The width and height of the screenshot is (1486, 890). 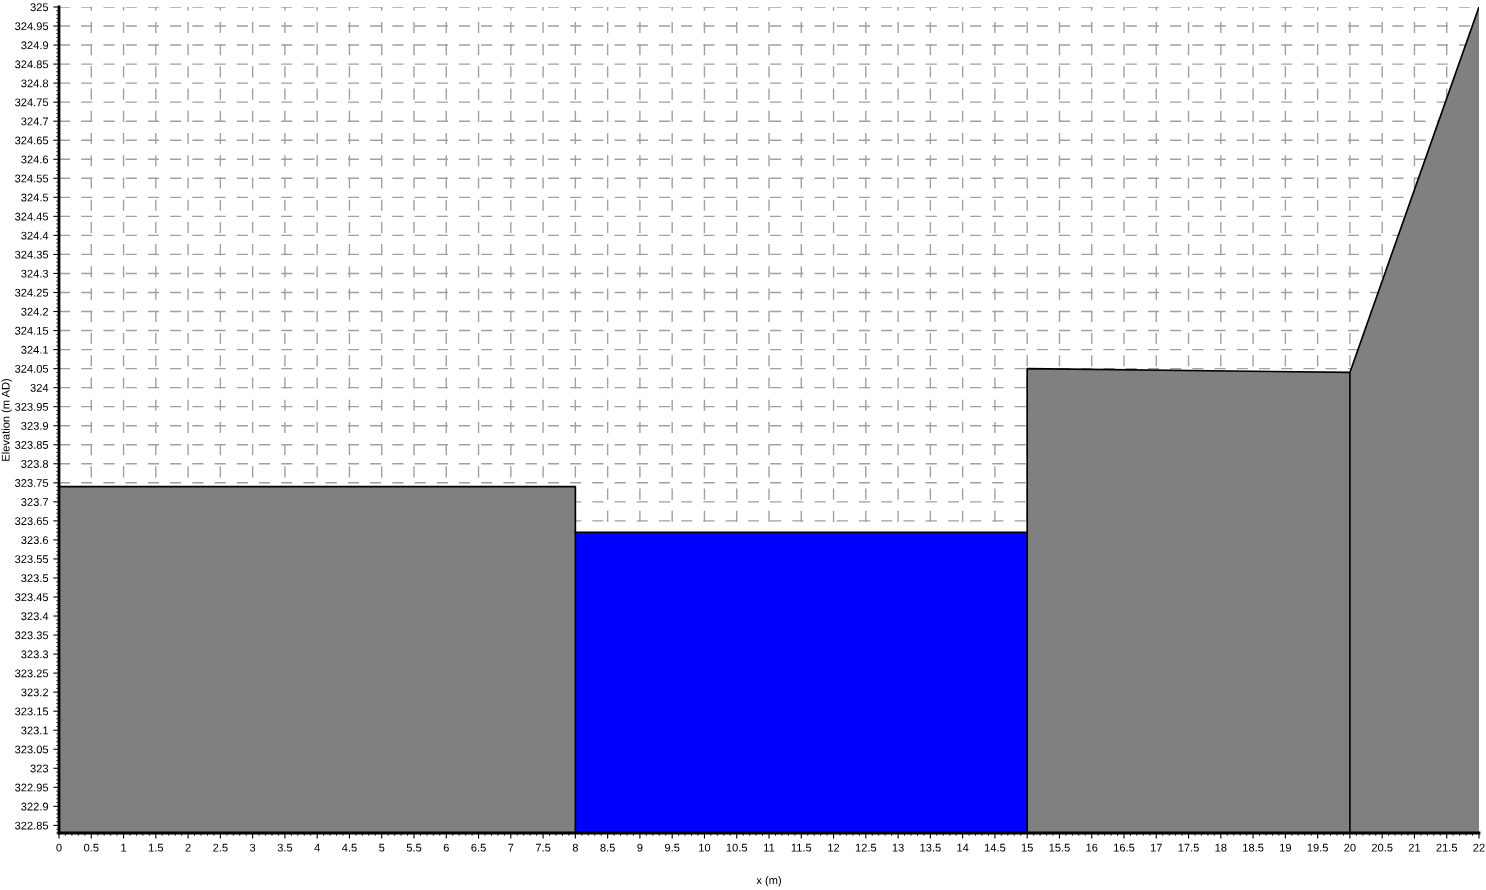 What do you see at coordinates (1350, 847) in the screenshot?
I see `x-tick-label: 20` at bounding box center [1350, 847].